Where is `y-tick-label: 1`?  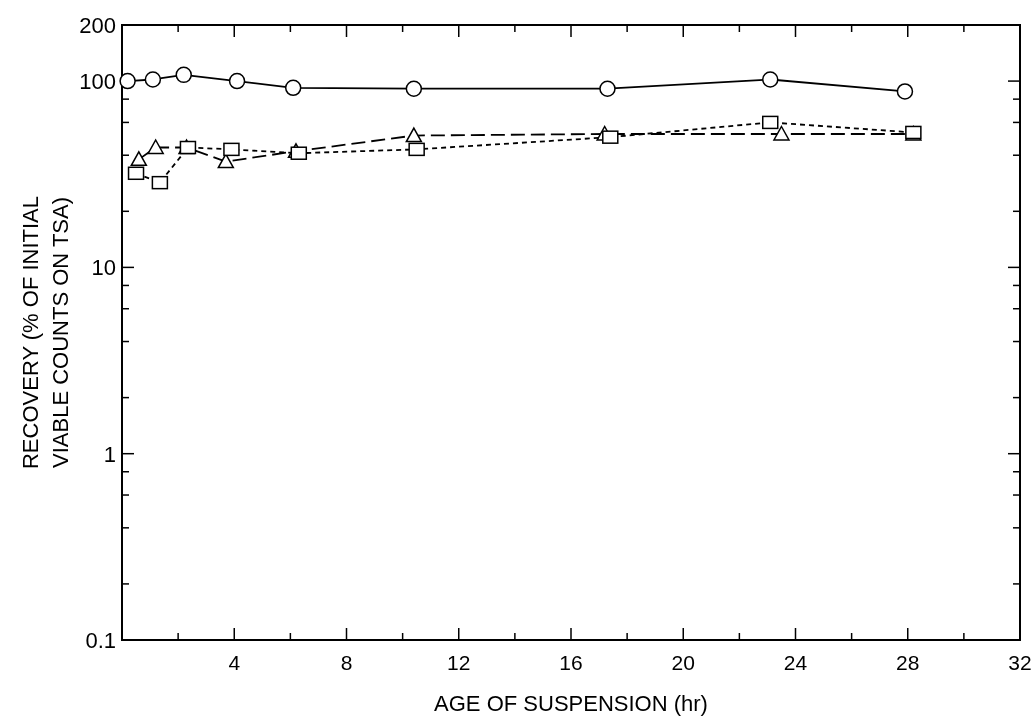 y-tick-label: 1 is located at coordinates (109, 454).